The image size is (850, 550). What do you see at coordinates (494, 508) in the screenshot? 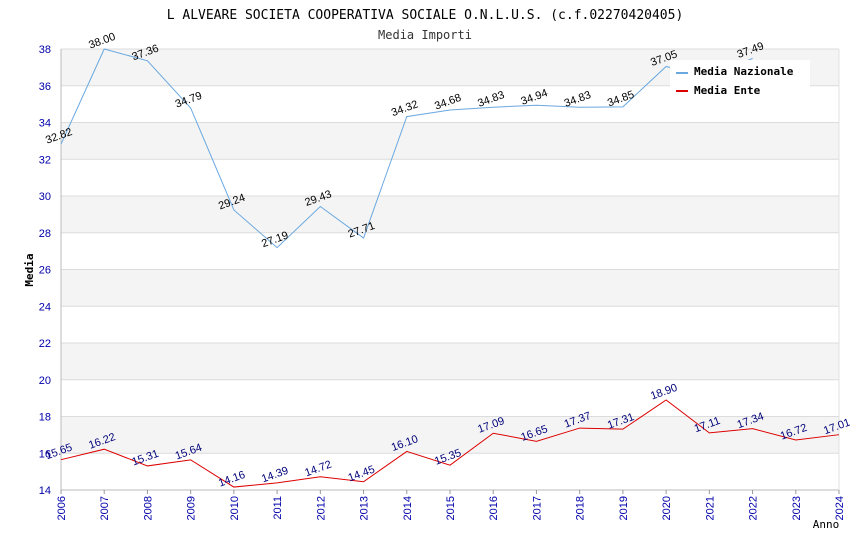
I see `x-tick-label: 2016` at bounding box center [494, 508].